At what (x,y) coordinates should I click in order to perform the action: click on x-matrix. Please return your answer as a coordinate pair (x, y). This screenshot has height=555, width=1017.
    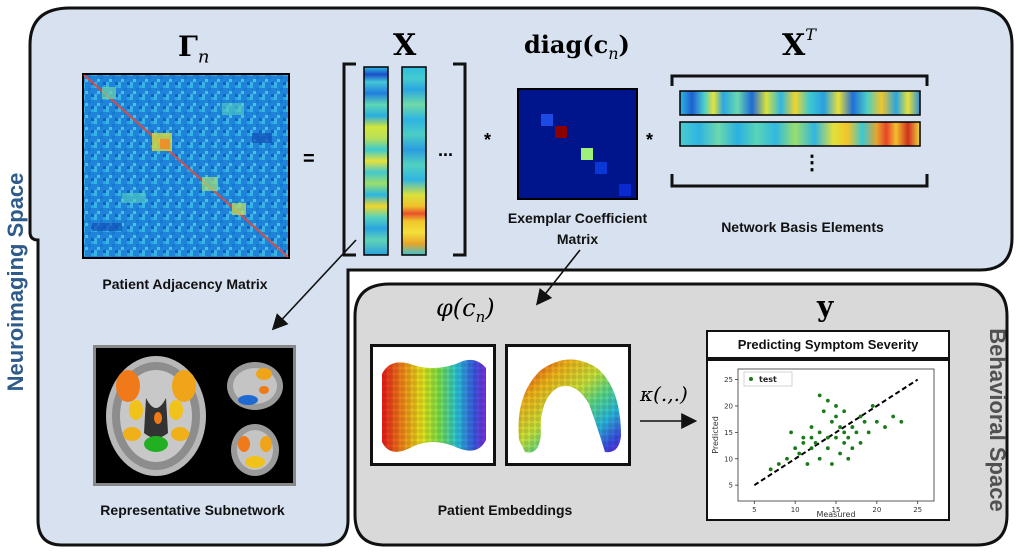
    Looking at the image, I should click on (404, 159).